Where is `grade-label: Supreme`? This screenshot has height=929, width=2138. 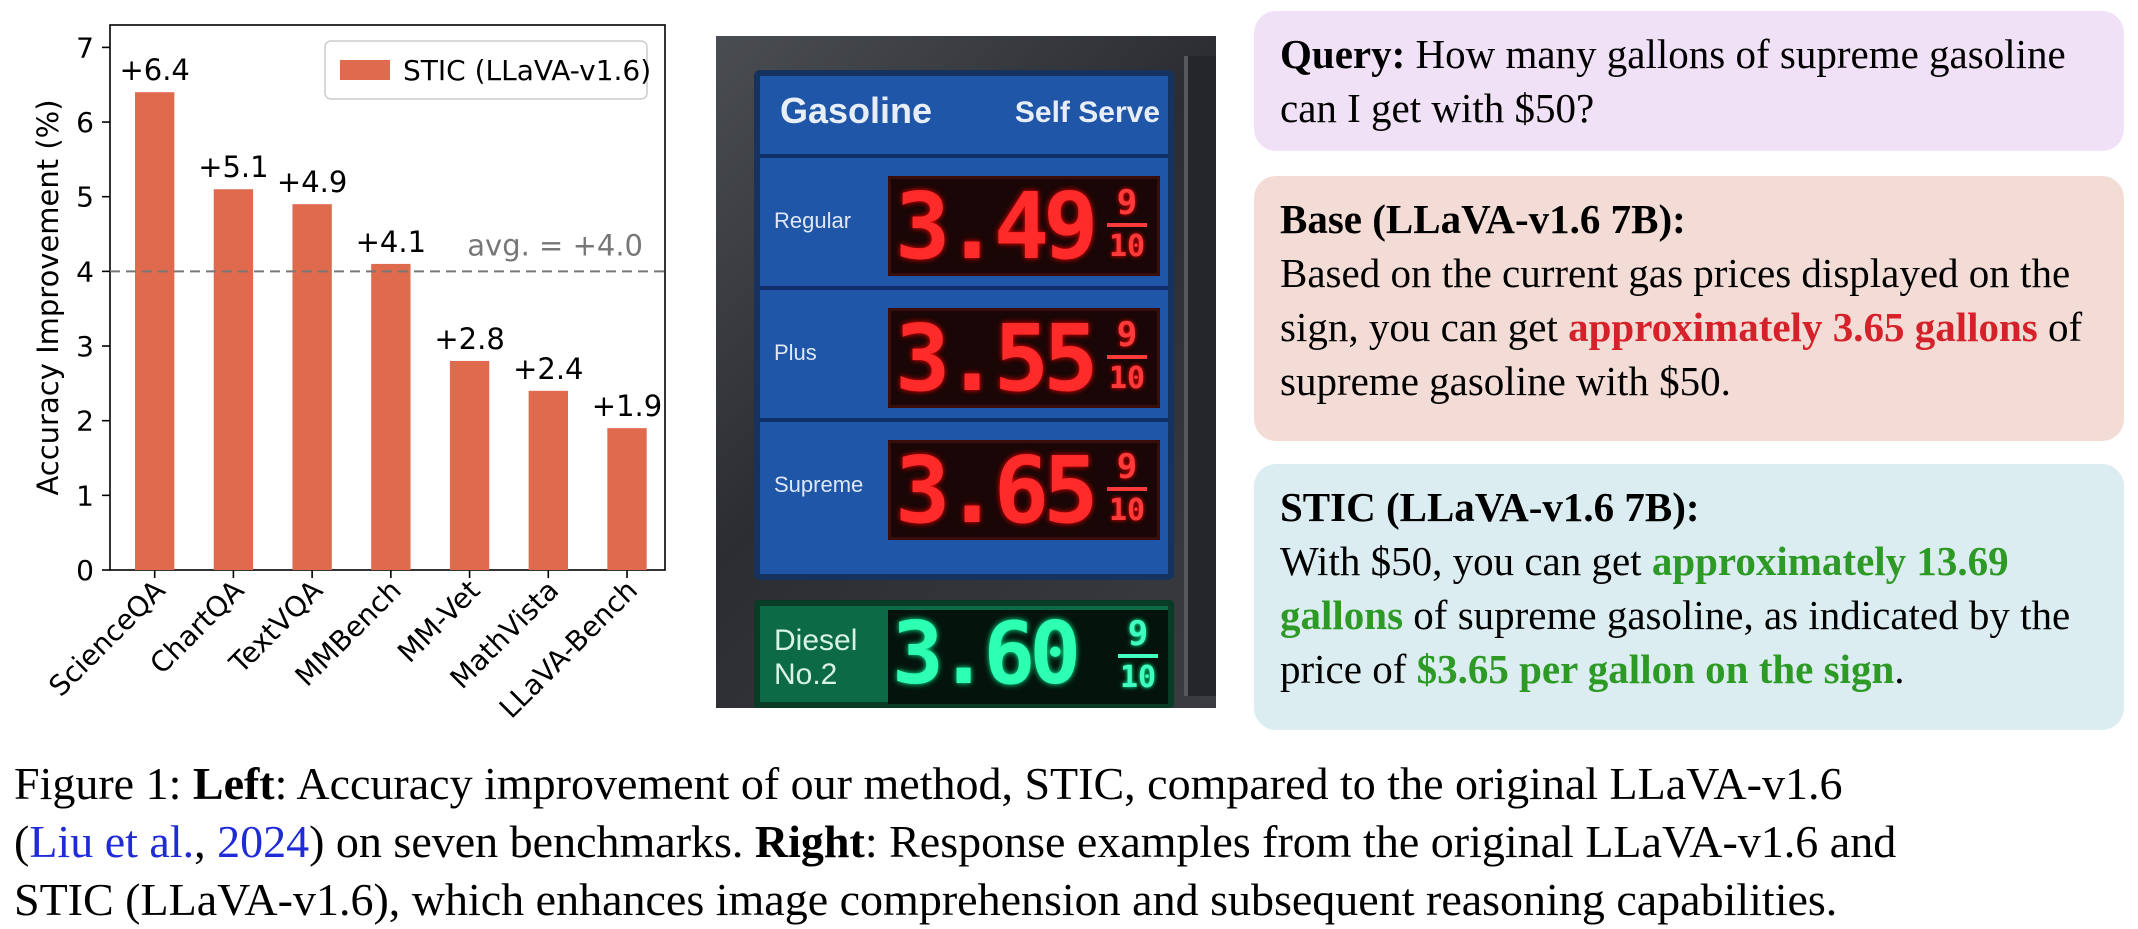
grade-label: Supreme is located at coordinates (819, 484).